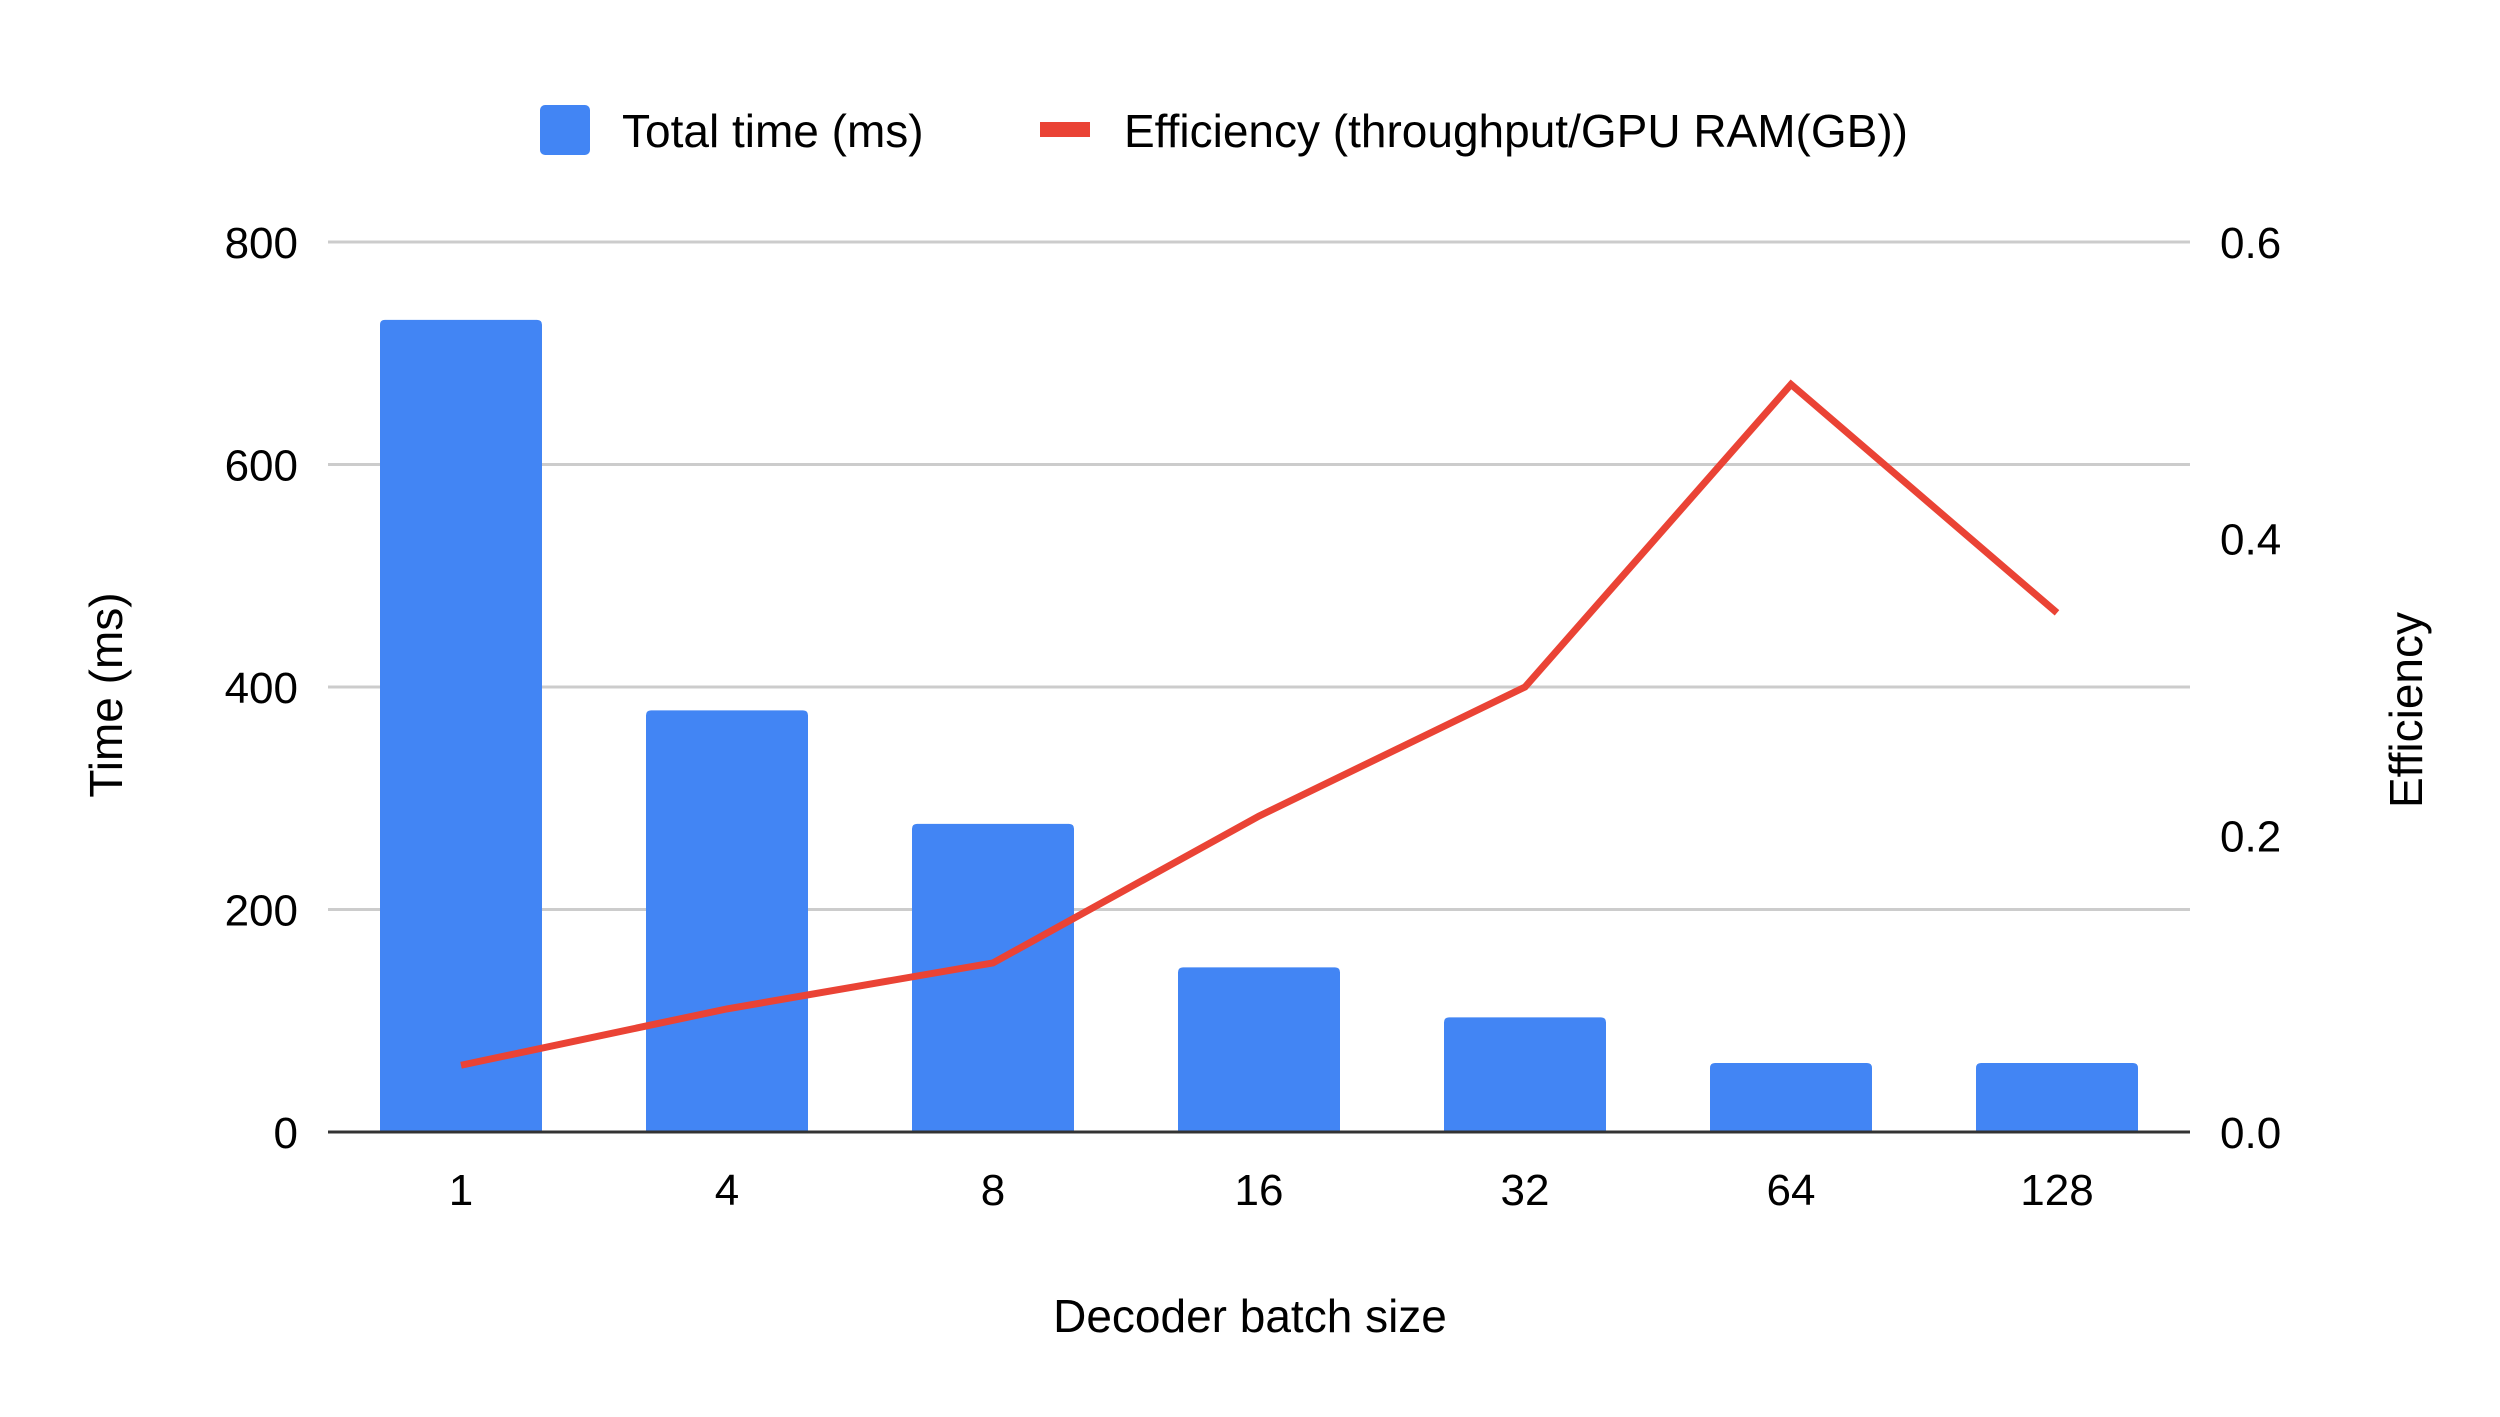 This screenshot has width=2500, height=1417. I want to click on y-tick-label: 800, so click(261, 243).